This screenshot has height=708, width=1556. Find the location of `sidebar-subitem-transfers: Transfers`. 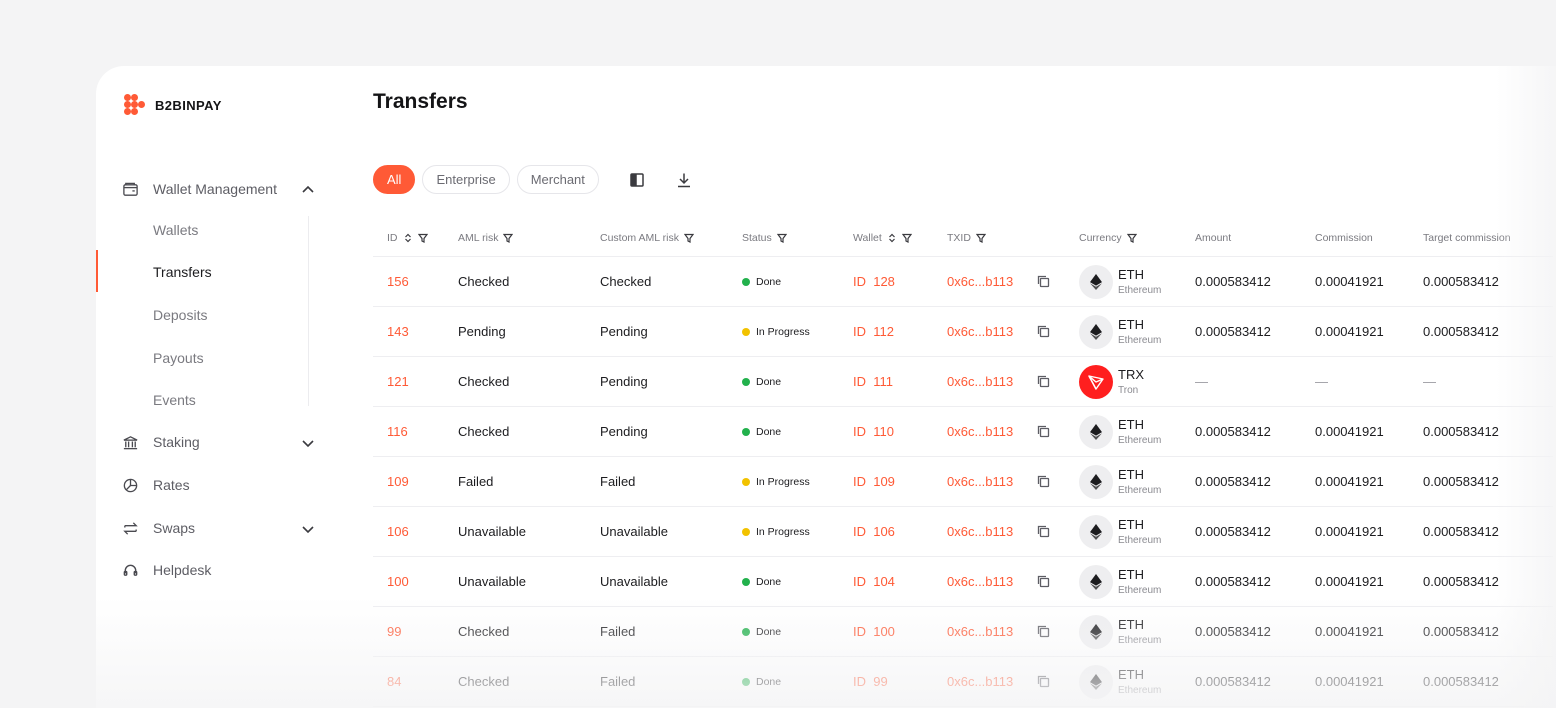

sidebar-subitem-transfers: Transfers is located at coordinates (182, 272).